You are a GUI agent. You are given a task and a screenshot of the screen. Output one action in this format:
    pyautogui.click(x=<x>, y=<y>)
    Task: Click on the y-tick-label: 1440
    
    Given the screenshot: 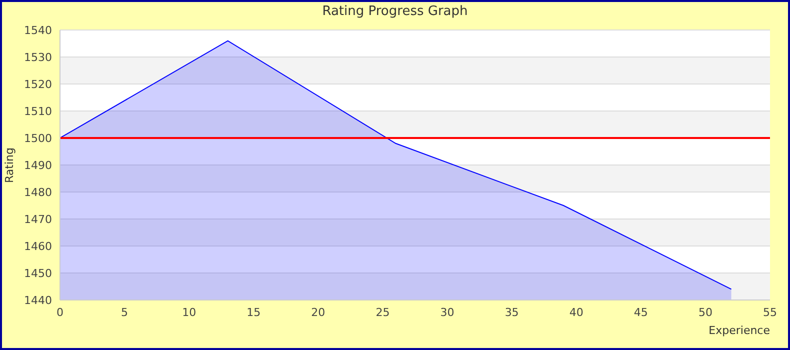 What is the action you would take?
    pyautogui.click(x=38, y=300)
    